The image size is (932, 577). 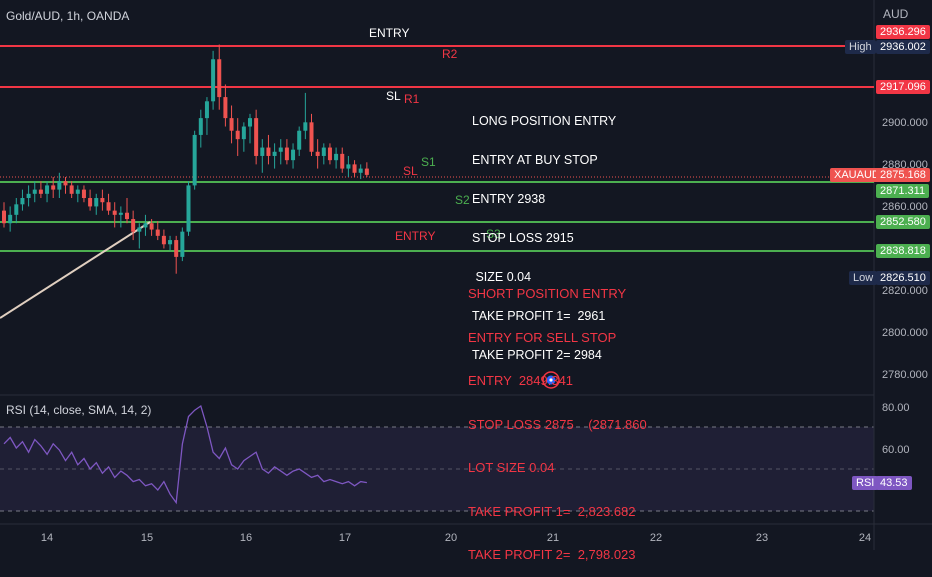 What do you see at coordinates (511, 467) in the screenshot?
I see `note-line: LOT SIZE 0.04` at bounding box center [511, 467].